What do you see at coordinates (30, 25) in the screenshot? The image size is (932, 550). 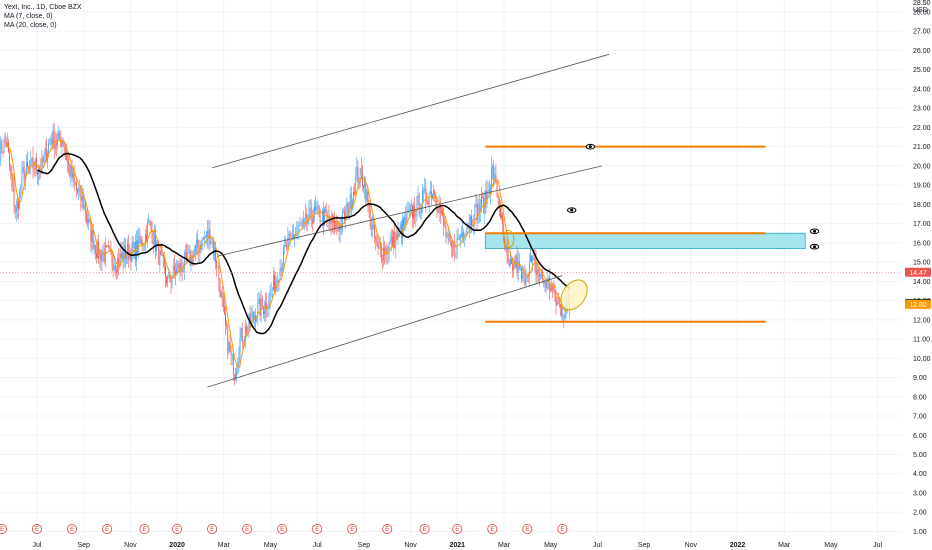 I see `ma-slow-legend: MA (20, close, 0)` at bounding box center [30, 25].